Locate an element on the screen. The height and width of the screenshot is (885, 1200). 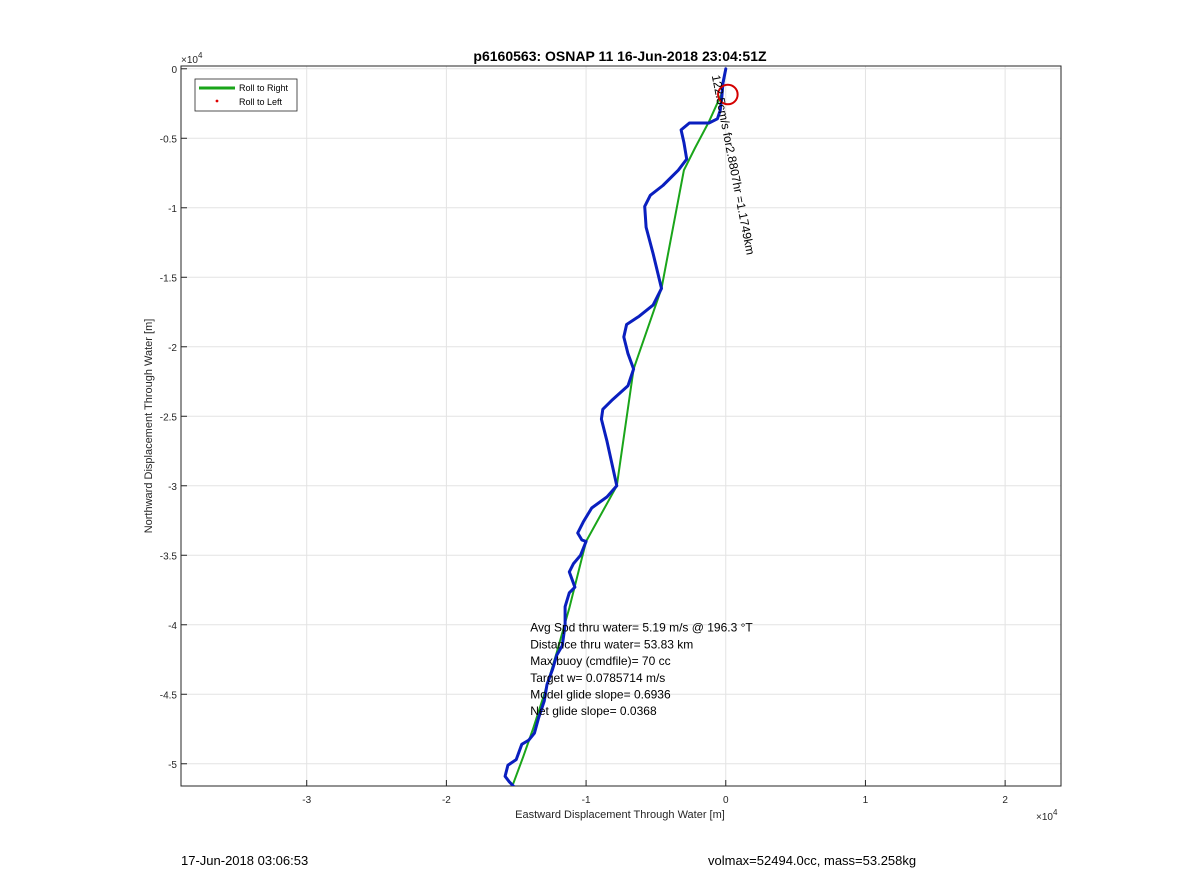
legend-label-roll-left: Roll to Left is located at coordinates (261, 102).